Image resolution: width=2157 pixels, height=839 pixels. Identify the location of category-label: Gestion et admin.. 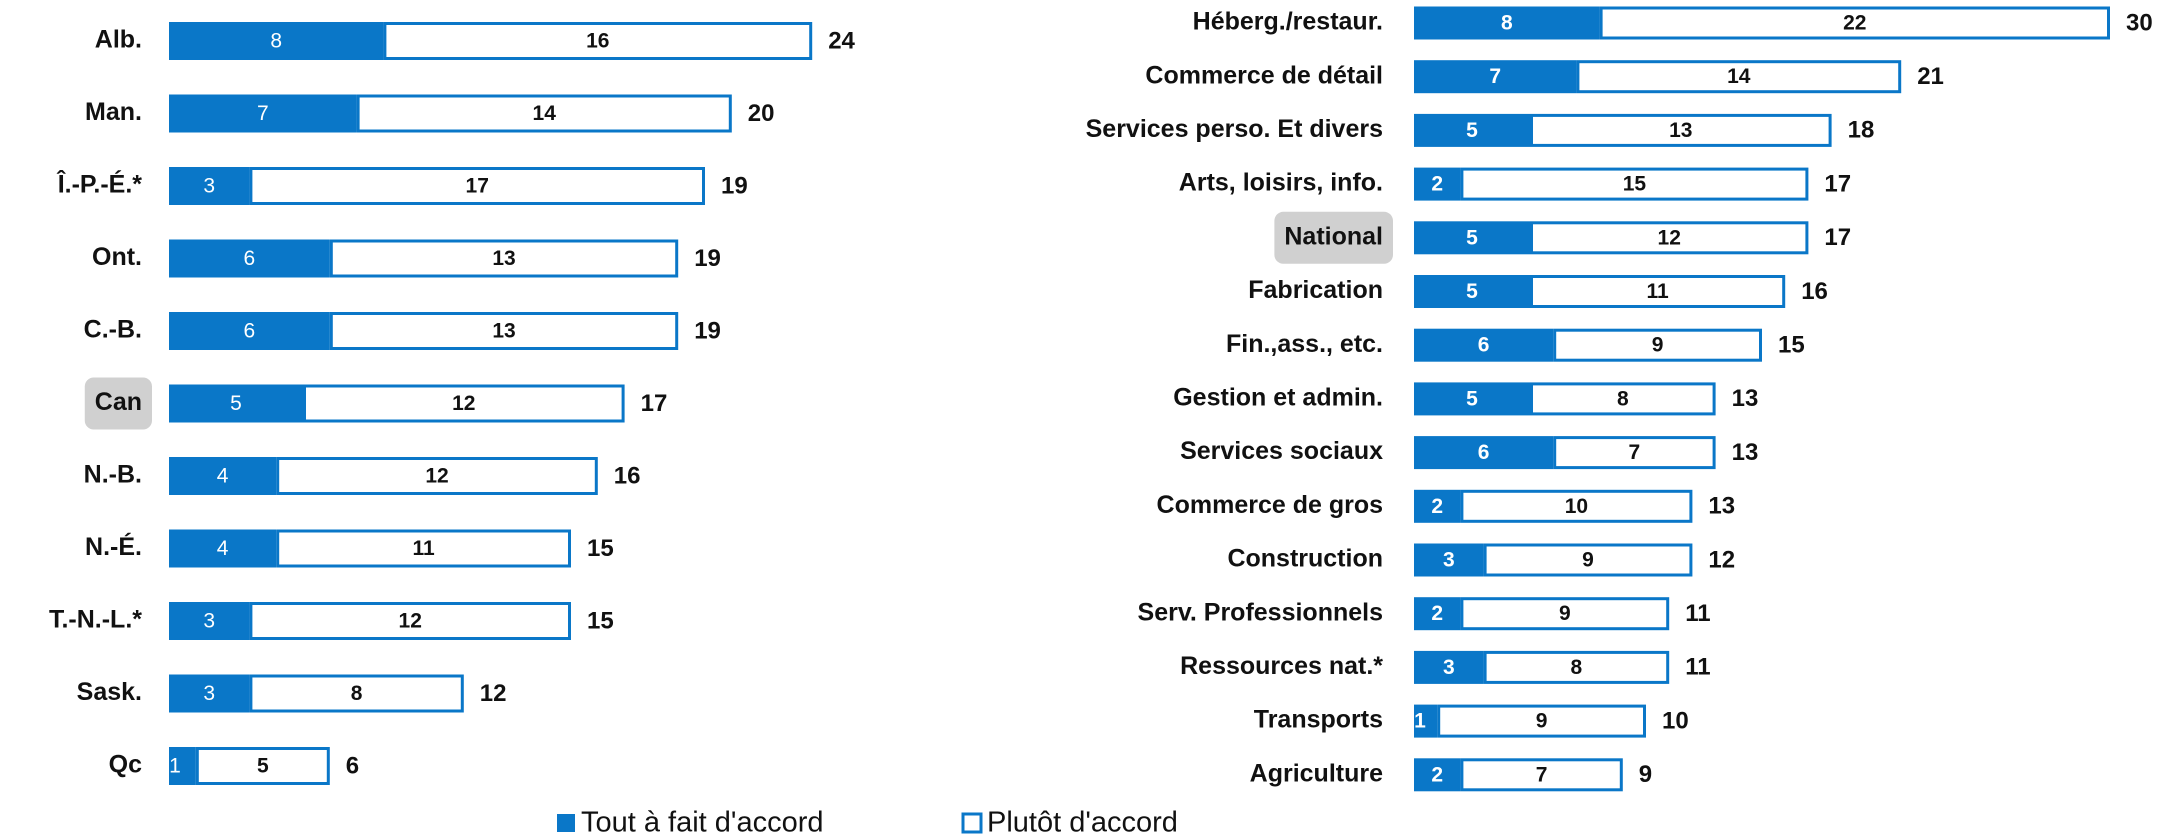
(1278, 398).